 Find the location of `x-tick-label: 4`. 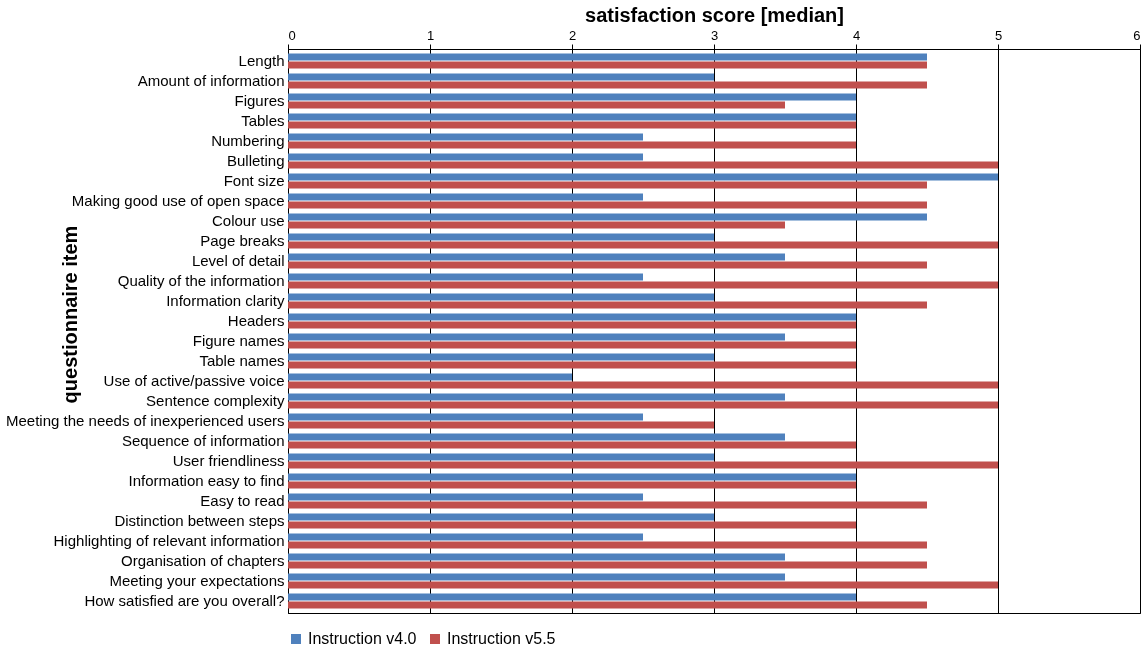

x-tick-label: 4 is located at coordinates (856, 35).